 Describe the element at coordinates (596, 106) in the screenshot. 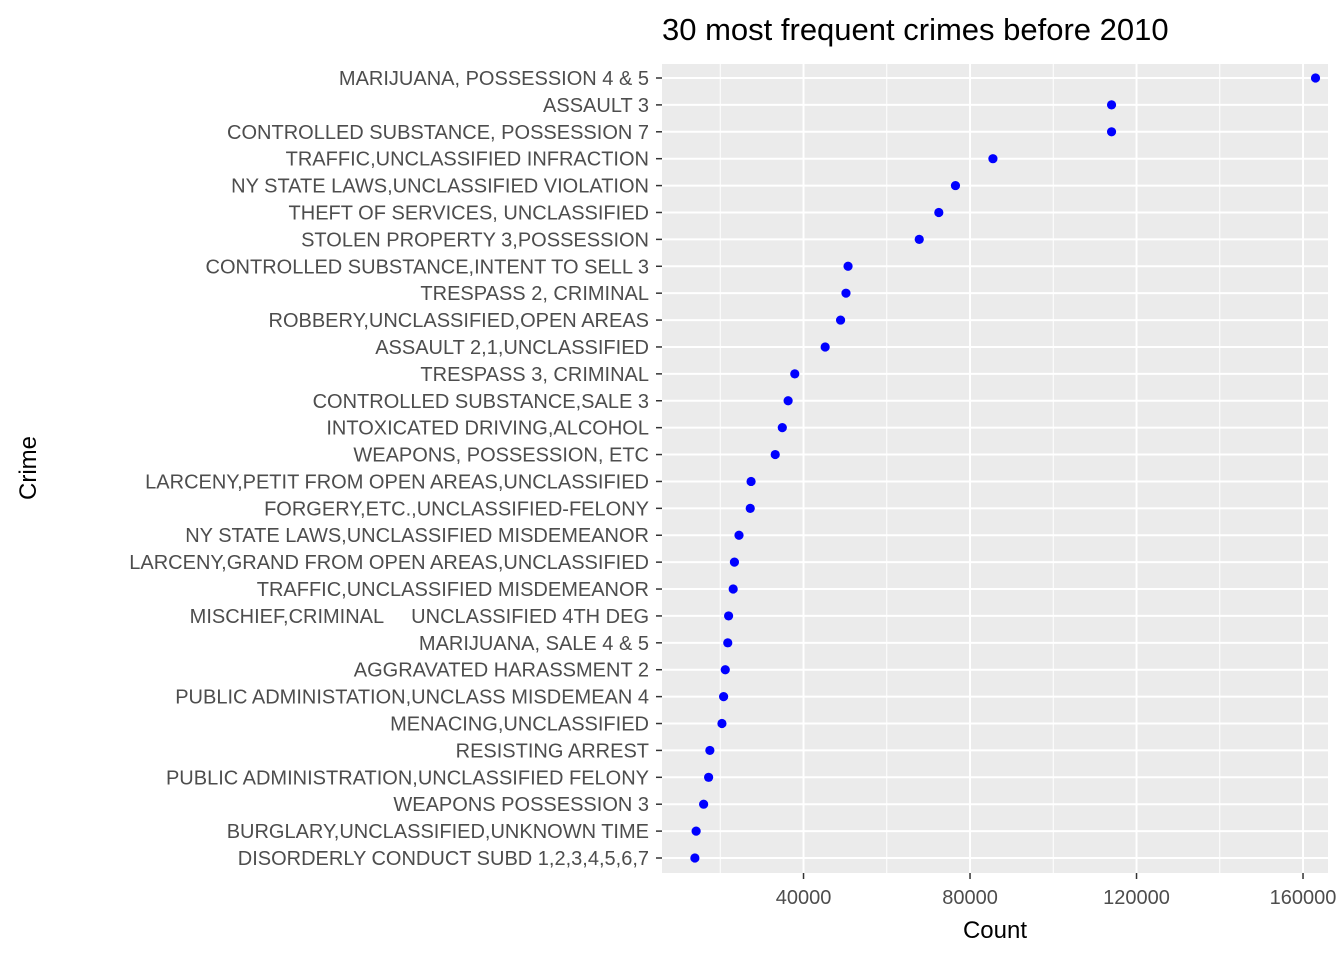

I see `y-tick-label: ASSAULT 3` at that location.